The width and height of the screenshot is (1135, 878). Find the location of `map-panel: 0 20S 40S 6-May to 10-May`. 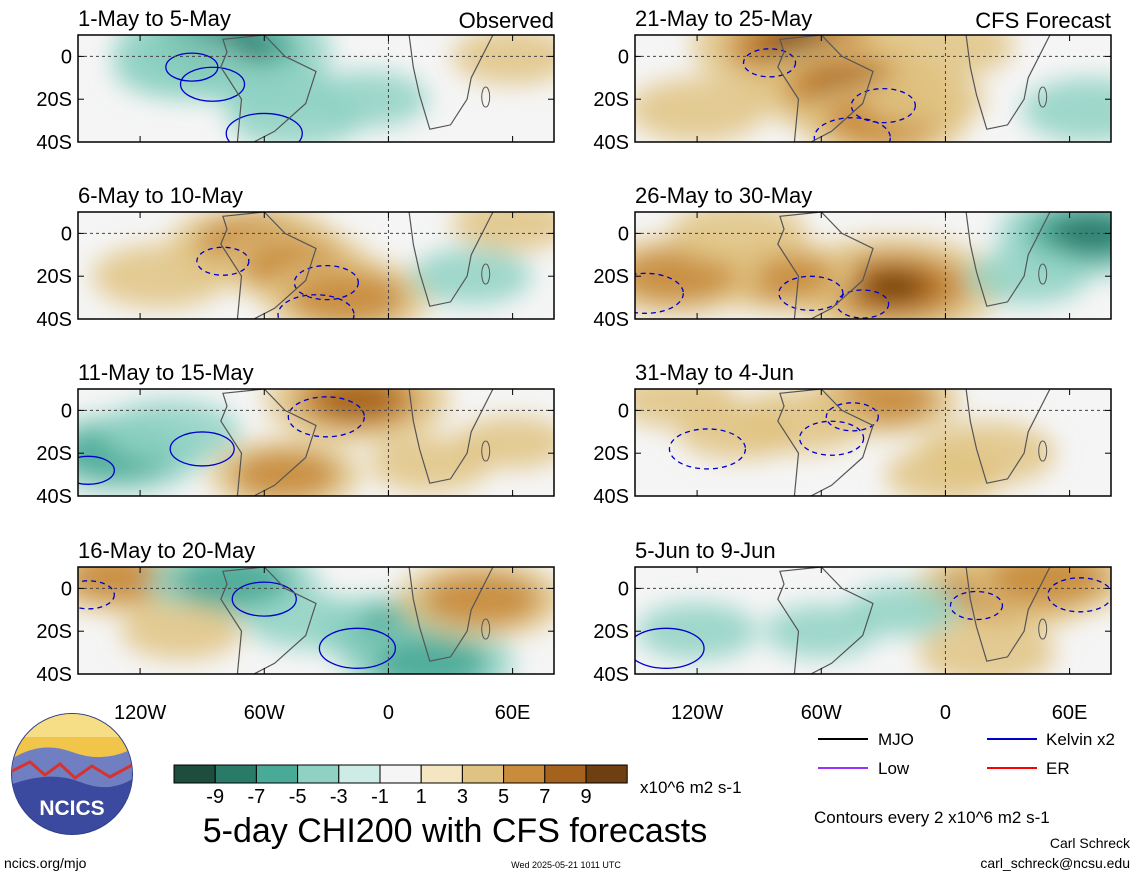

map-panel: 0 20S 40S 6-May to 10-May is located at coordinates (295, 257).